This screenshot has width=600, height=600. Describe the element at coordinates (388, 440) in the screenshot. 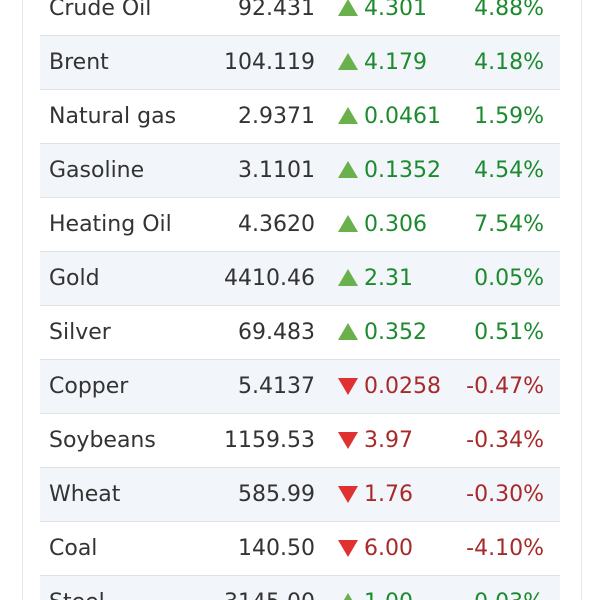

I see `commodity-change: 3.97` at that location.